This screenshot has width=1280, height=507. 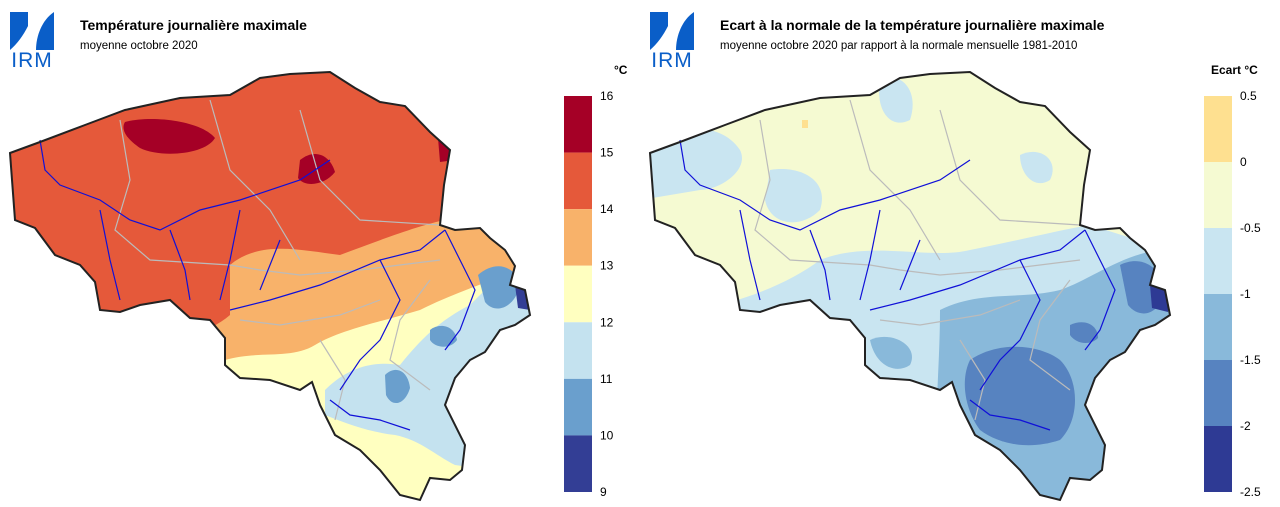 What do you see at coordinates (896, 100) in the screenshot?
I see `zone-minus1-minus05-north` at bounding box center [896, 100].